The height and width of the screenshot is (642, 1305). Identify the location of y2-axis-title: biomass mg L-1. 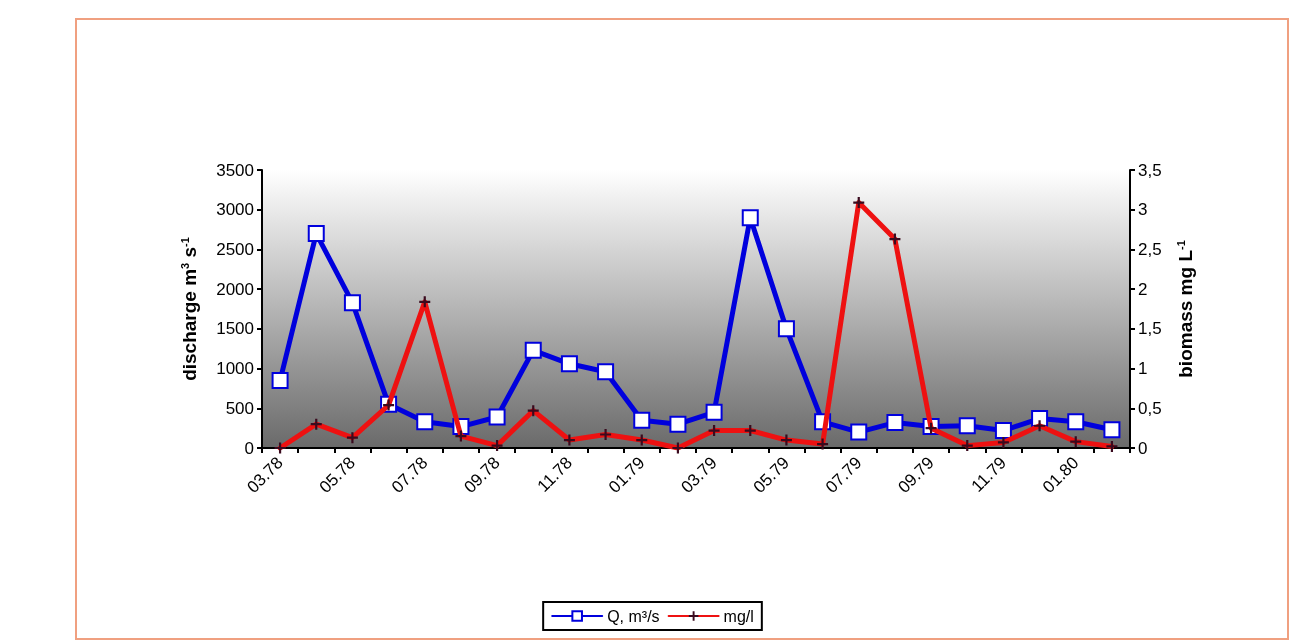
(1185, 309).